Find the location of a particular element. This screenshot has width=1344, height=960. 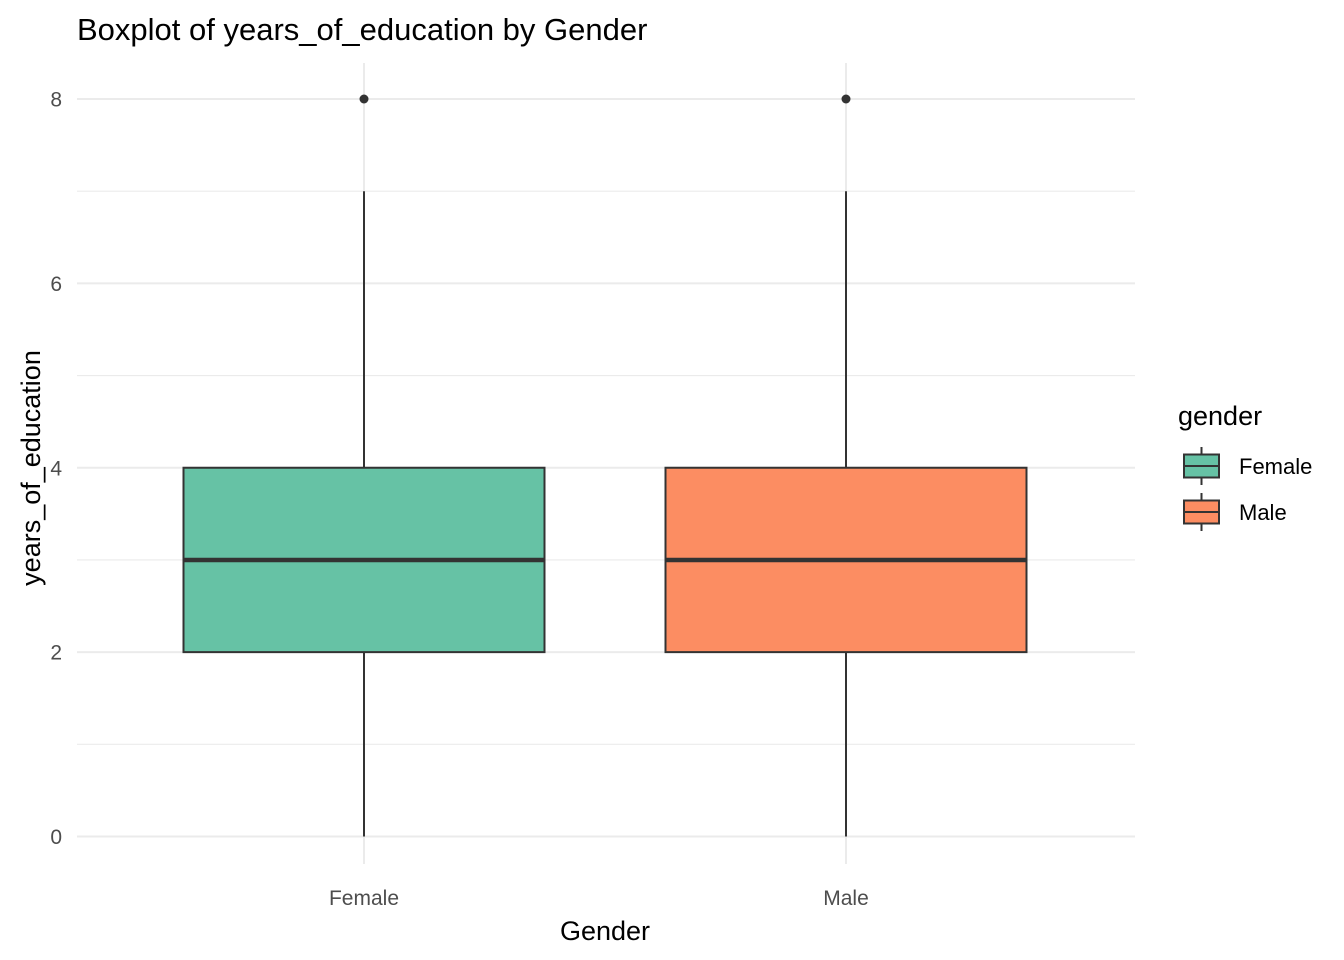

legend: gender Female Male is located at coordinates (1245, 466).